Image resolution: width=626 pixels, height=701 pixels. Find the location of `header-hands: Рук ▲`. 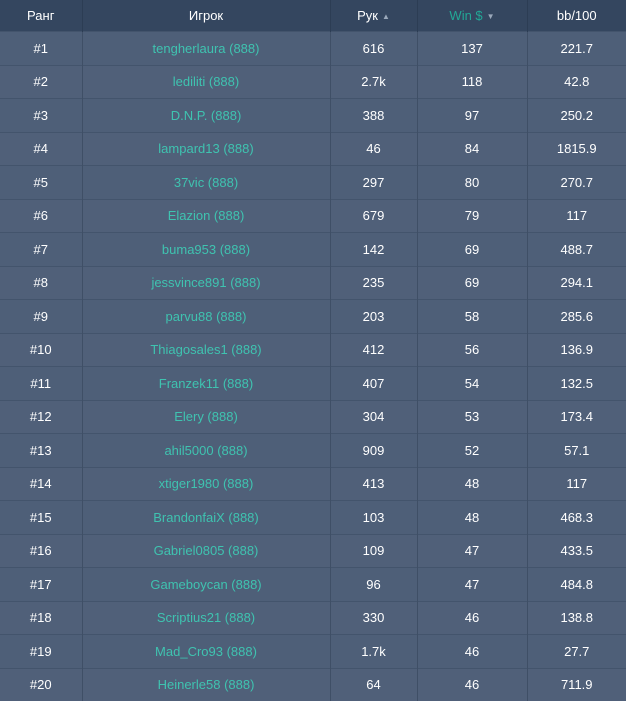

header-hands: Рук ▲ is located at coordinates (374, 16).